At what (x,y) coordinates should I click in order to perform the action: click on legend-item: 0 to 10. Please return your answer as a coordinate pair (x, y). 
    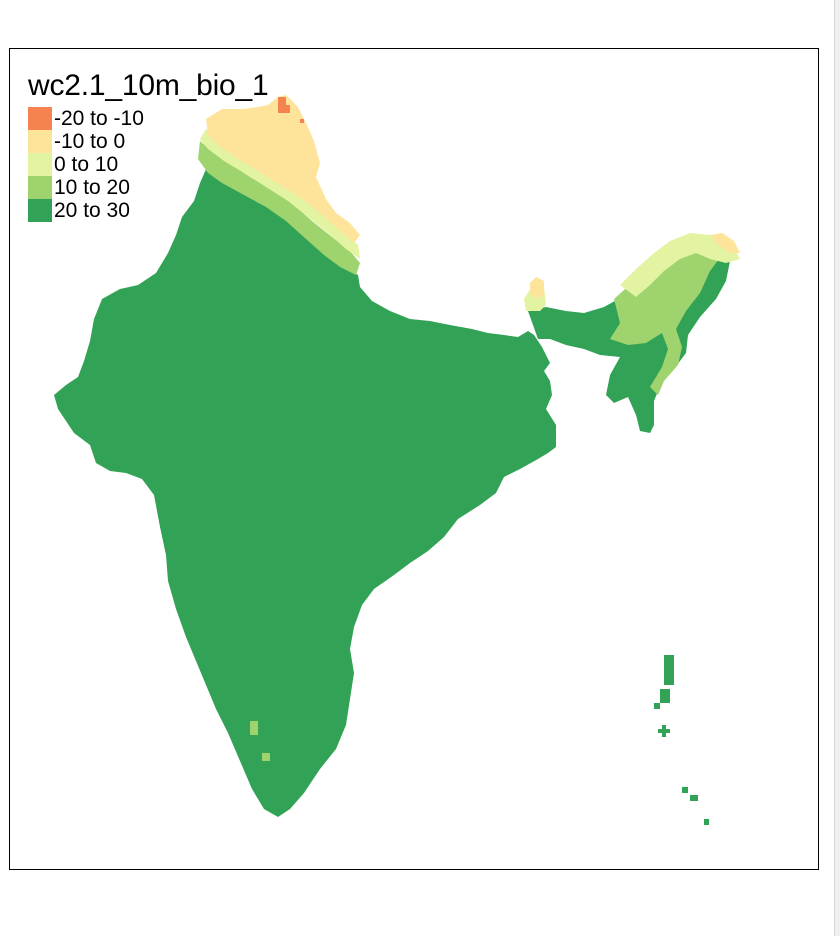
    Looking at the image, I should click on (148, 164).